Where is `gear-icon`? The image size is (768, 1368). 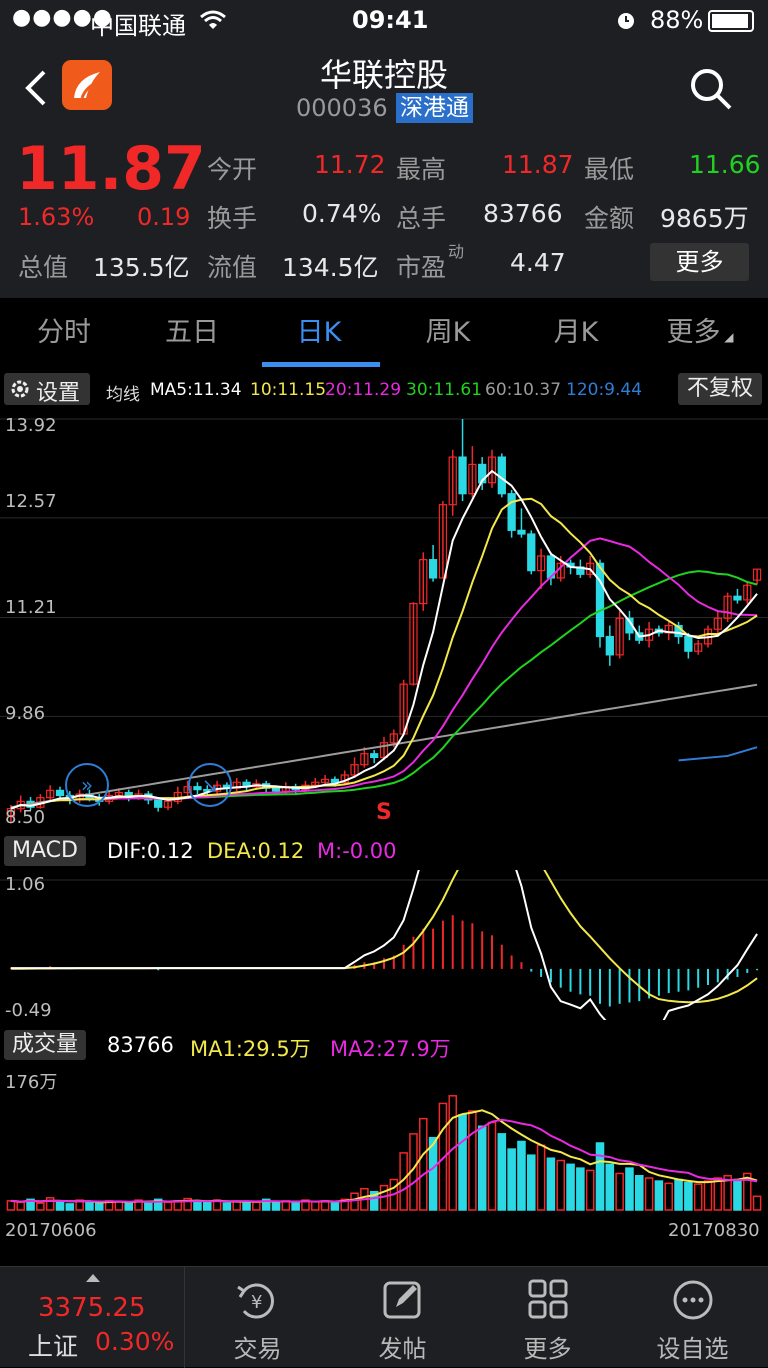 gear-icon is located at coordinates (20, 389).